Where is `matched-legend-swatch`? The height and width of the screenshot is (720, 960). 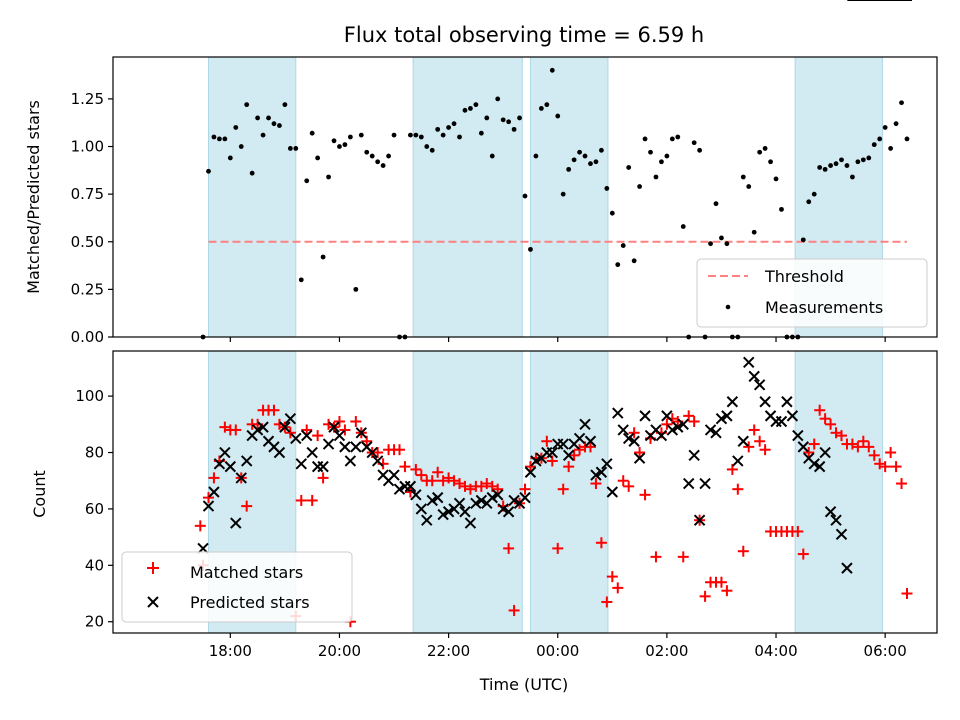 matched-legend-swatch is located at coordinates (153, 568).